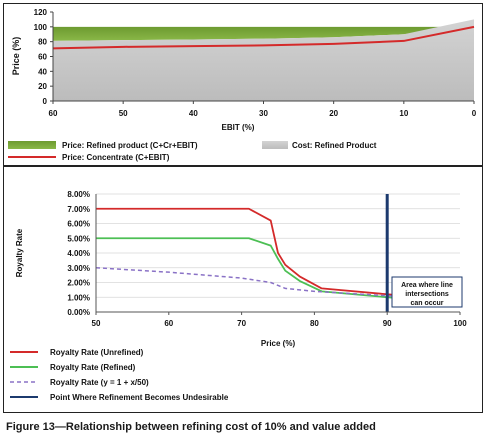 The image size is (487, 440). Describe the element at coordinates (278, 284) in the screenshot. I see `series-line-formula` at that location.